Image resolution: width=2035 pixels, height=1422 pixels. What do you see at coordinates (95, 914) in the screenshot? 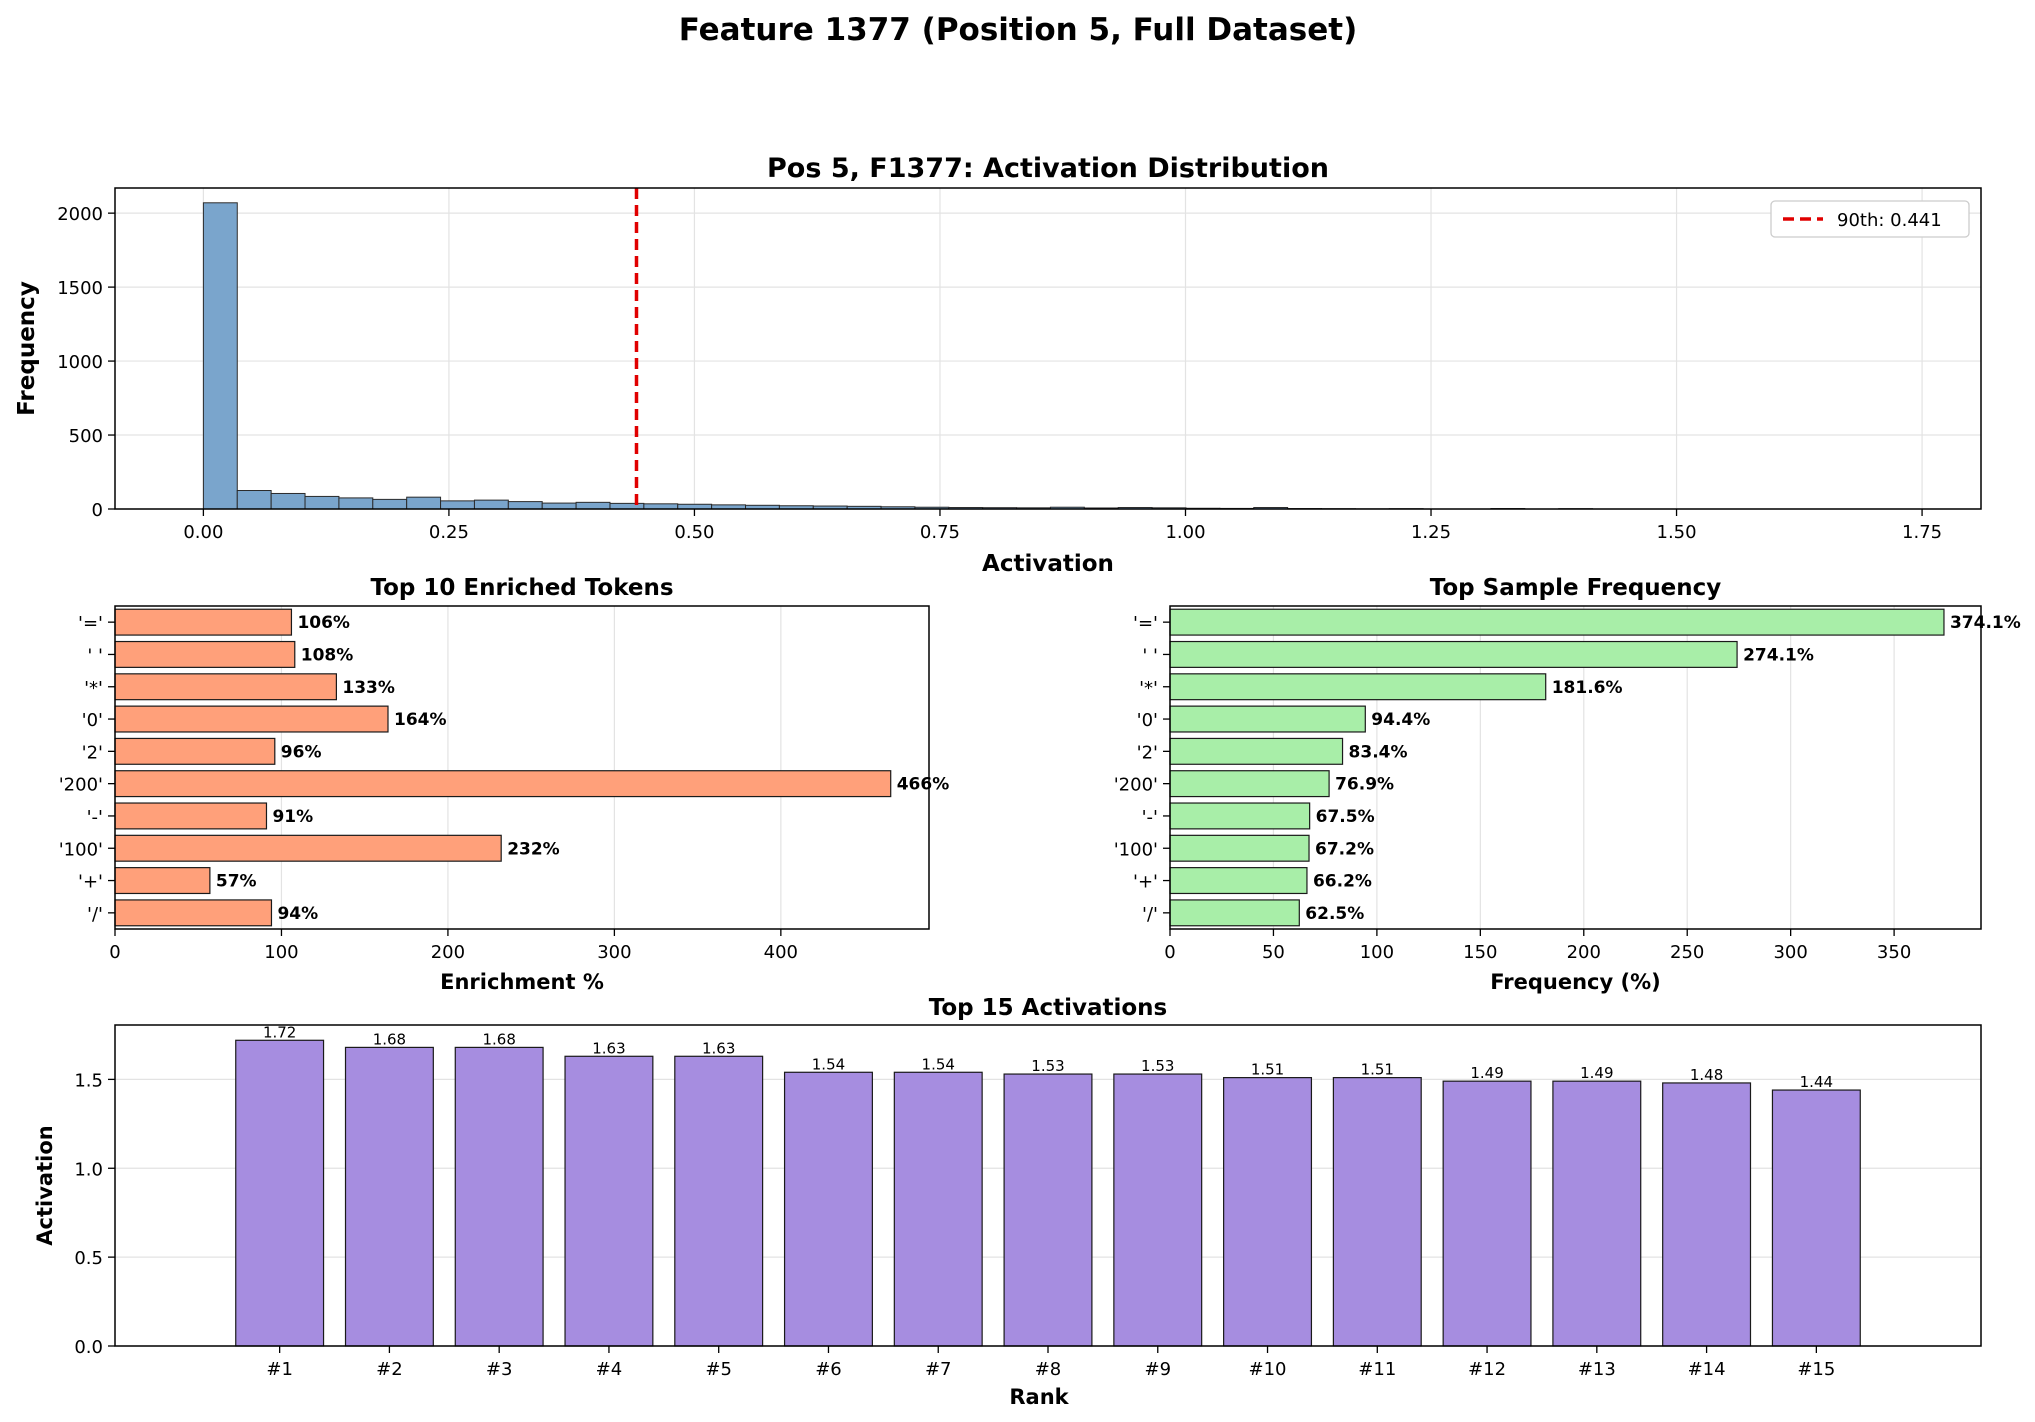
I see `enriched-category-label: '/'` at bounding box center [95, 914].